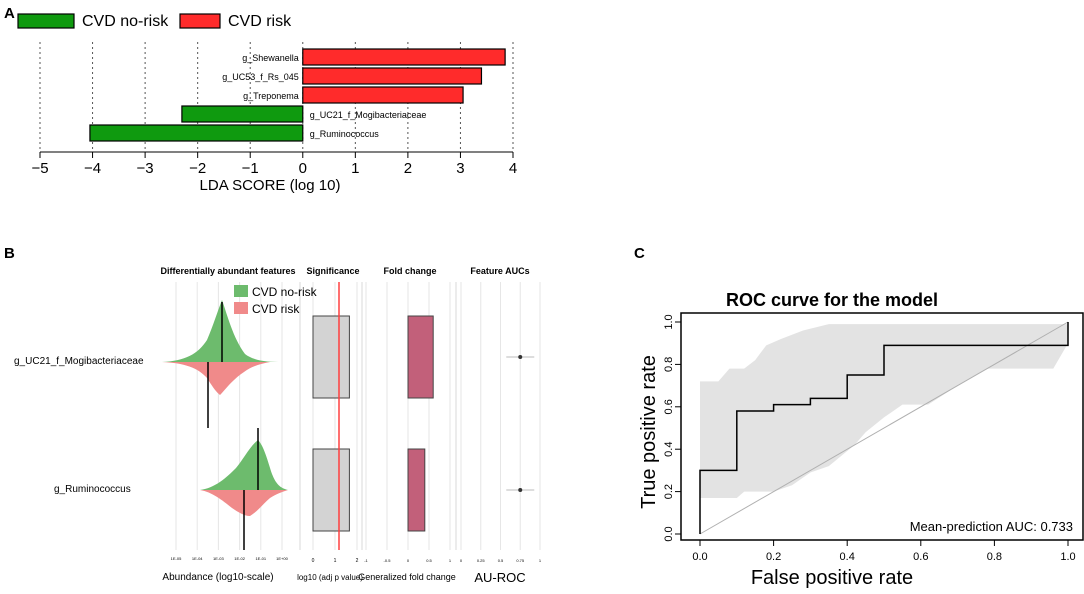  Describe the element at coordinates (429, 560) in the screenshot. I see `fold-change-tick-label: 0.5` at that location.